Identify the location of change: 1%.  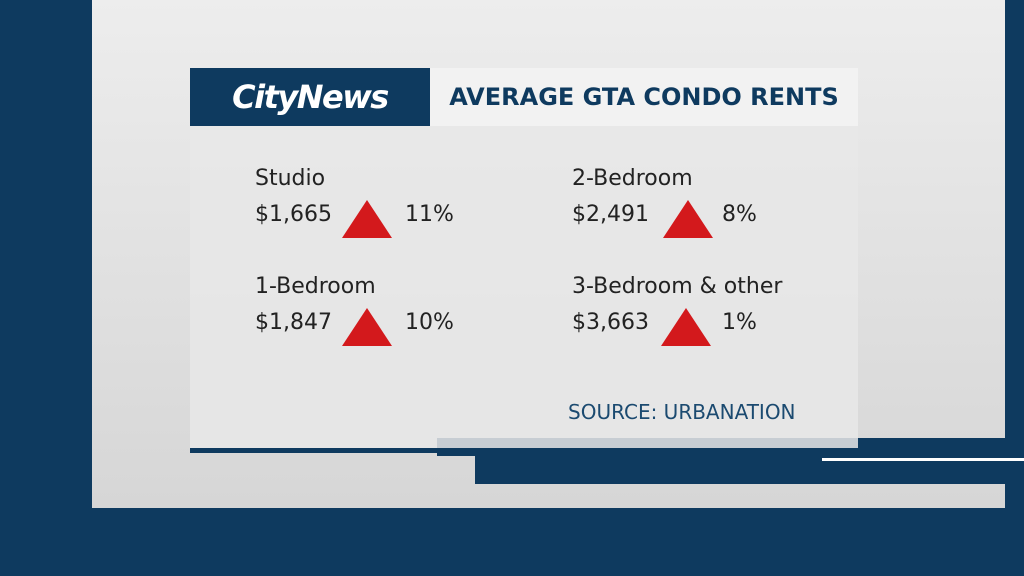
(739, 322).